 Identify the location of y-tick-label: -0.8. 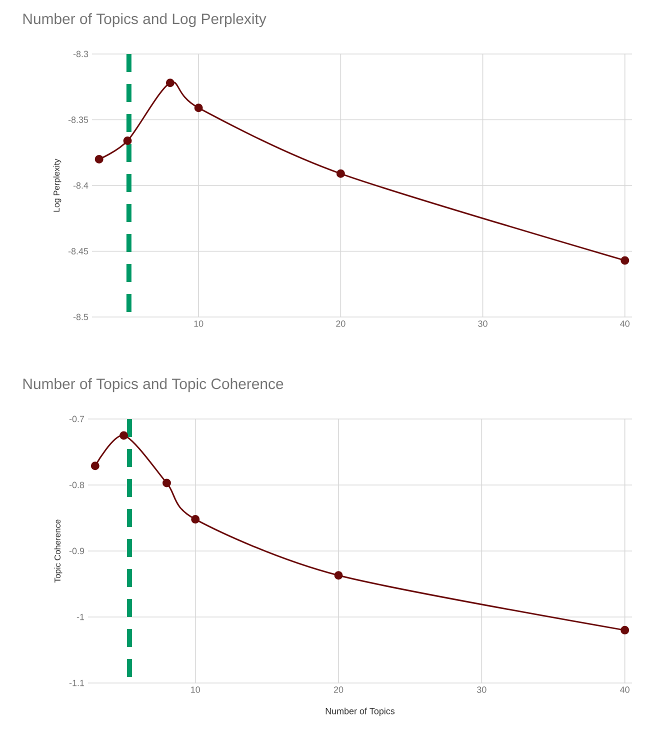
(76, 485).